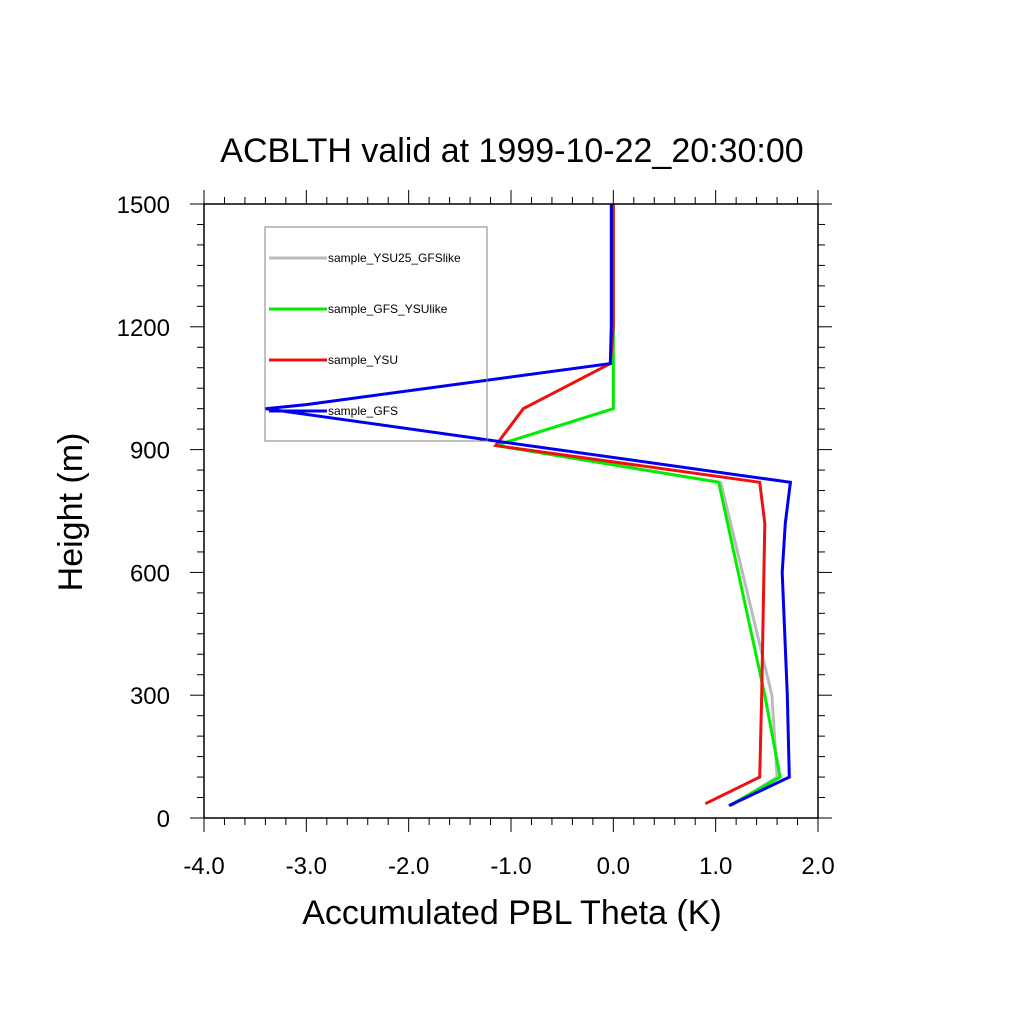 This screenshot has width=1024, height=1024. I want to click on y-tick-label: 900, so click(150, 451).